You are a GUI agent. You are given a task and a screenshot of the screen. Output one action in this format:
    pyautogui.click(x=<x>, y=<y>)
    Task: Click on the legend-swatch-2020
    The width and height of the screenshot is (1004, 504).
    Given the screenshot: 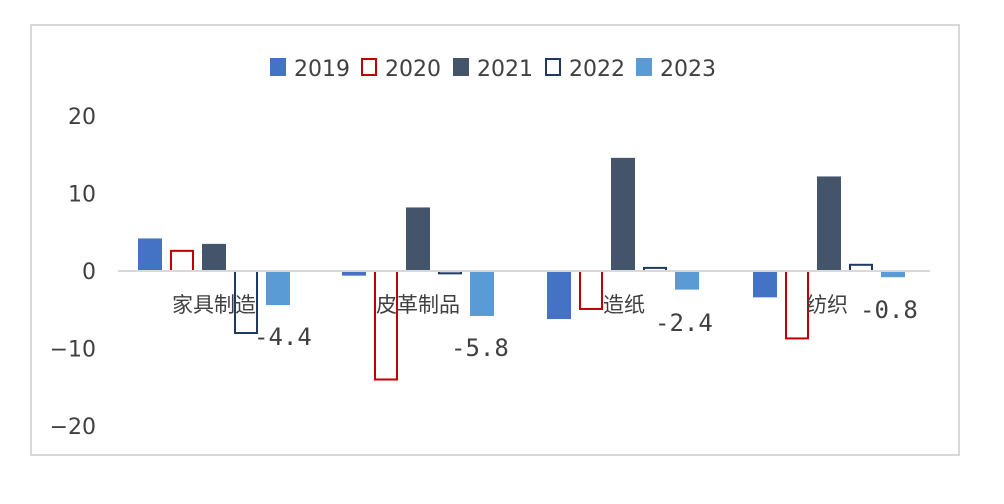 What is the action you would take?
    pyautogui.click(x=369, y=67)
    